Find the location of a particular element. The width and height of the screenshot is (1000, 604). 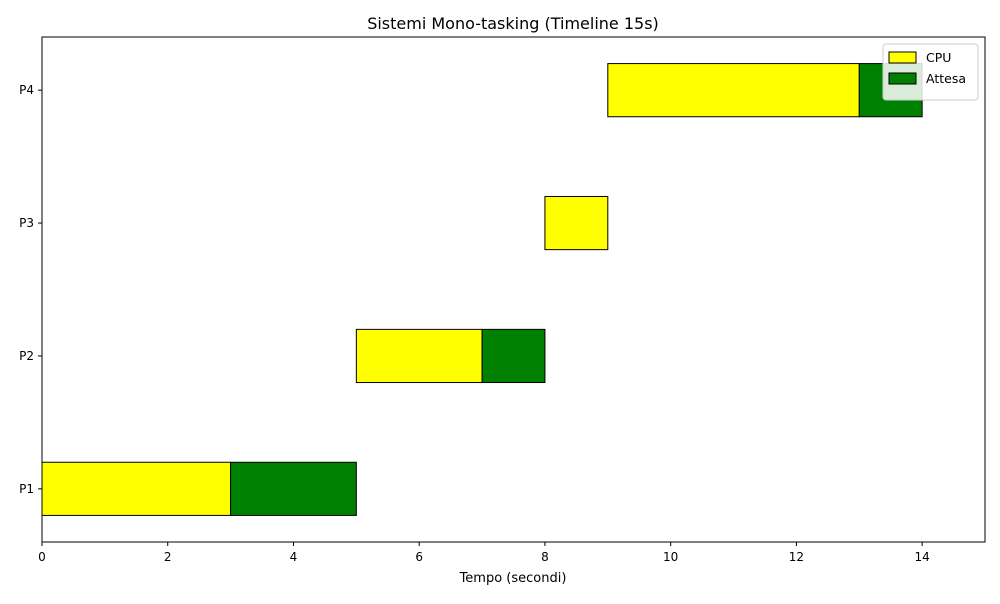

bar-cpu-p3 is located at coordinates (576, 223).